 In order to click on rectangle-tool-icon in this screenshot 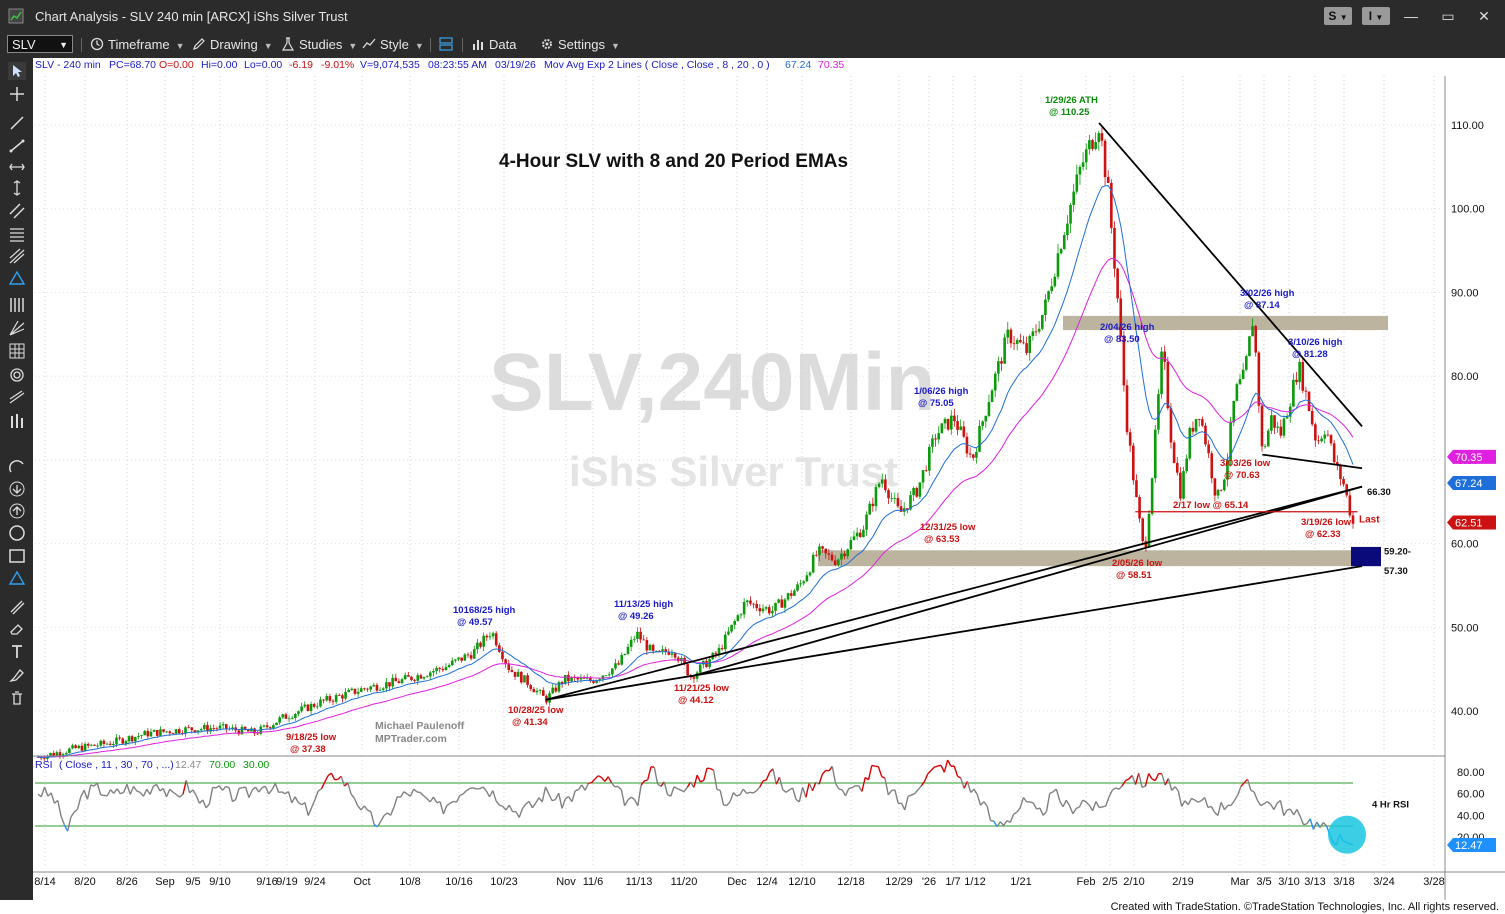, I will do `click(17, 556)`.